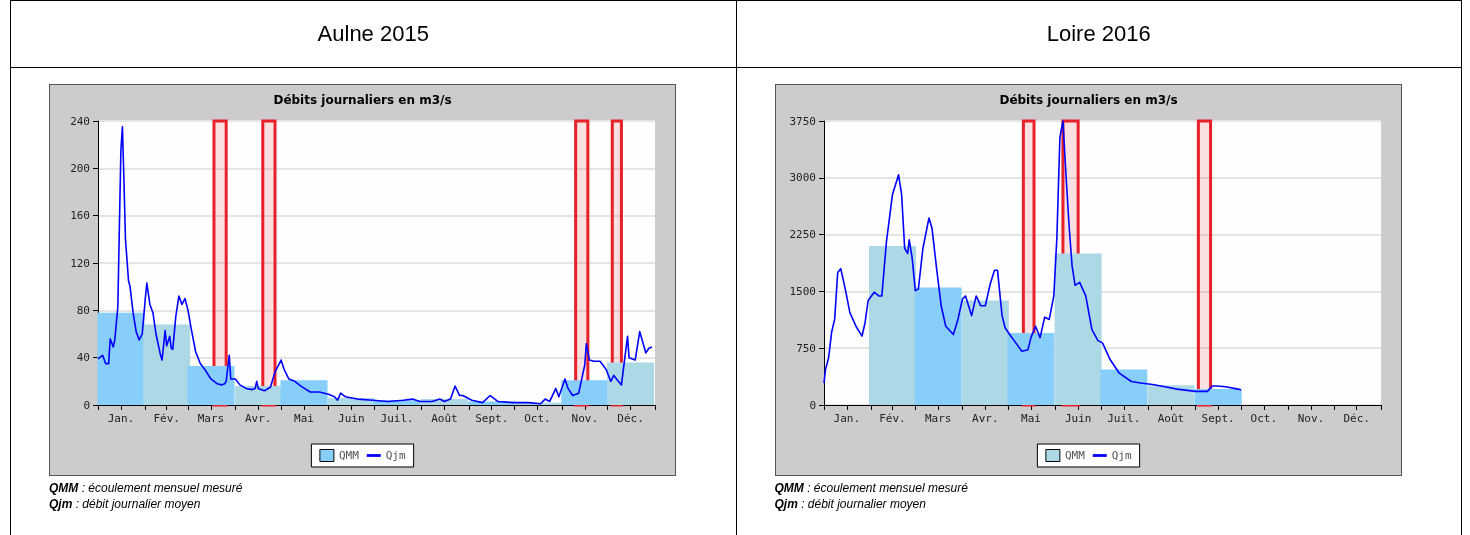 Image resolution: width=1470 pixels, height=535 pixels. Describe the element at coordinates (83, 358) in the screenshot. I see `y-tick-label: 40` at that location.